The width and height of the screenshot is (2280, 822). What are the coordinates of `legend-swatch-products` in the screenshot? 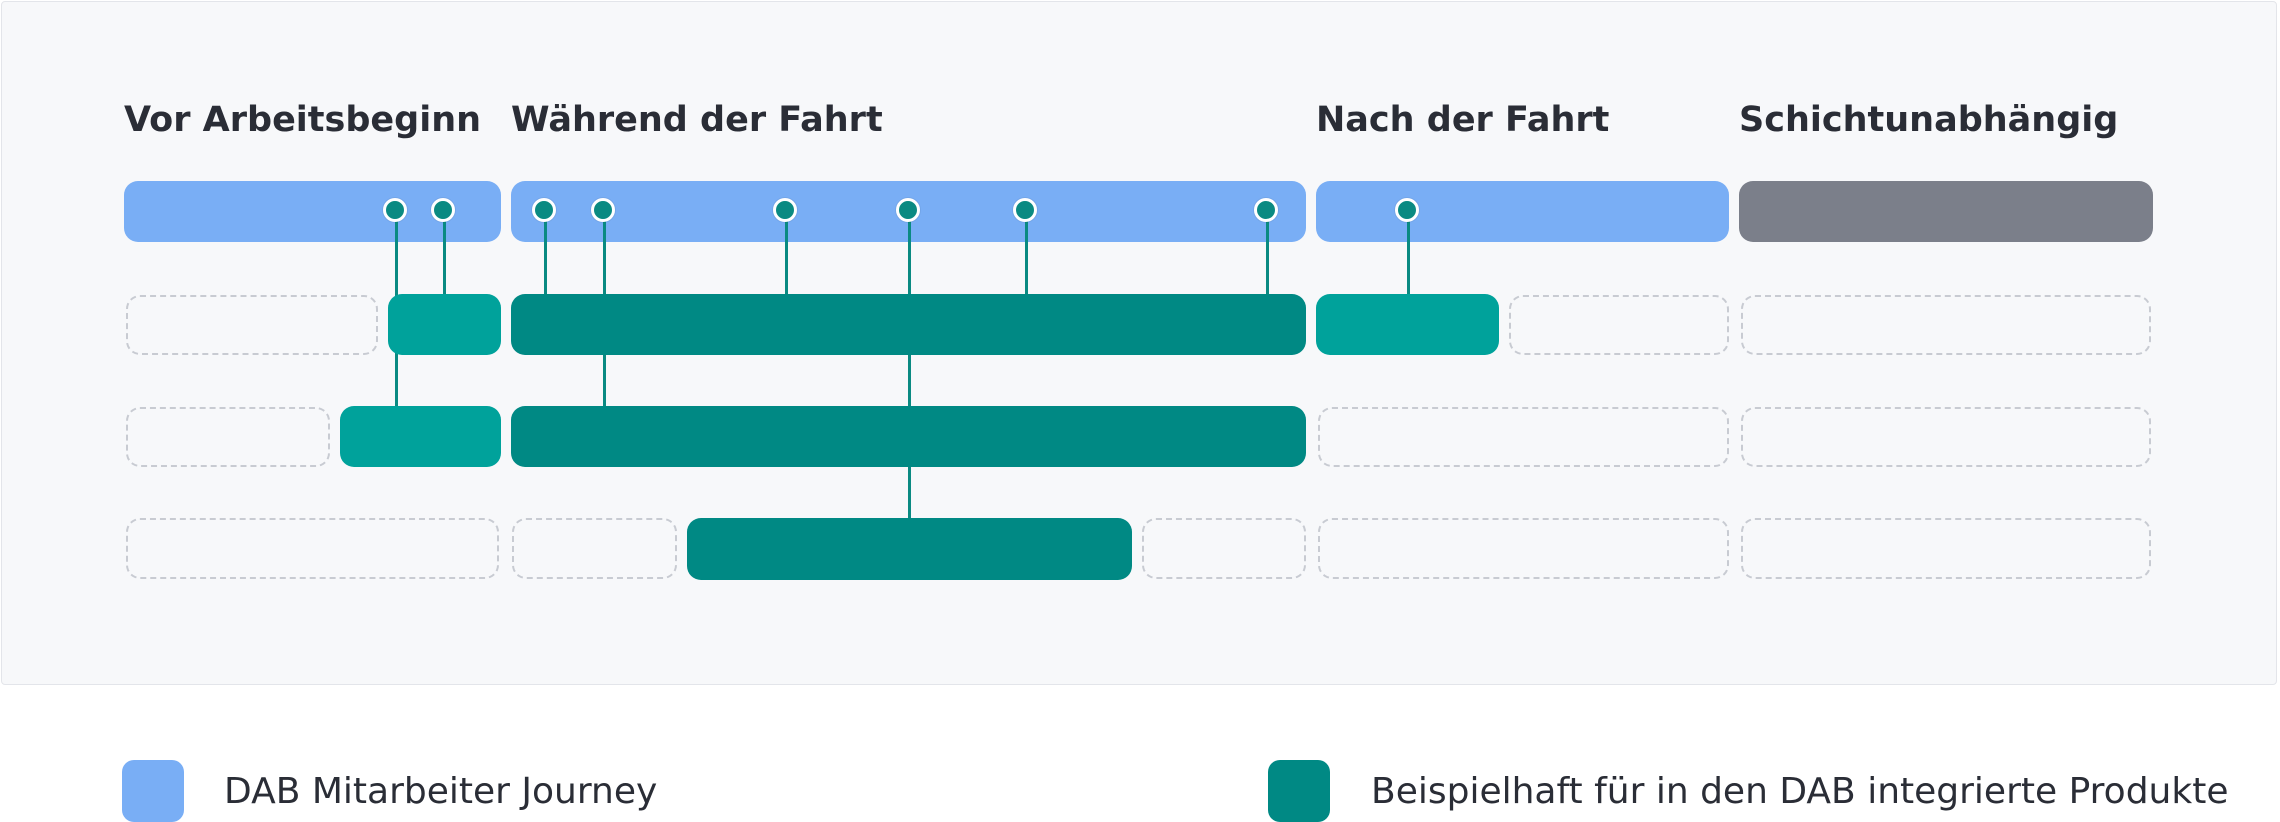 It's located at (1299, 791).